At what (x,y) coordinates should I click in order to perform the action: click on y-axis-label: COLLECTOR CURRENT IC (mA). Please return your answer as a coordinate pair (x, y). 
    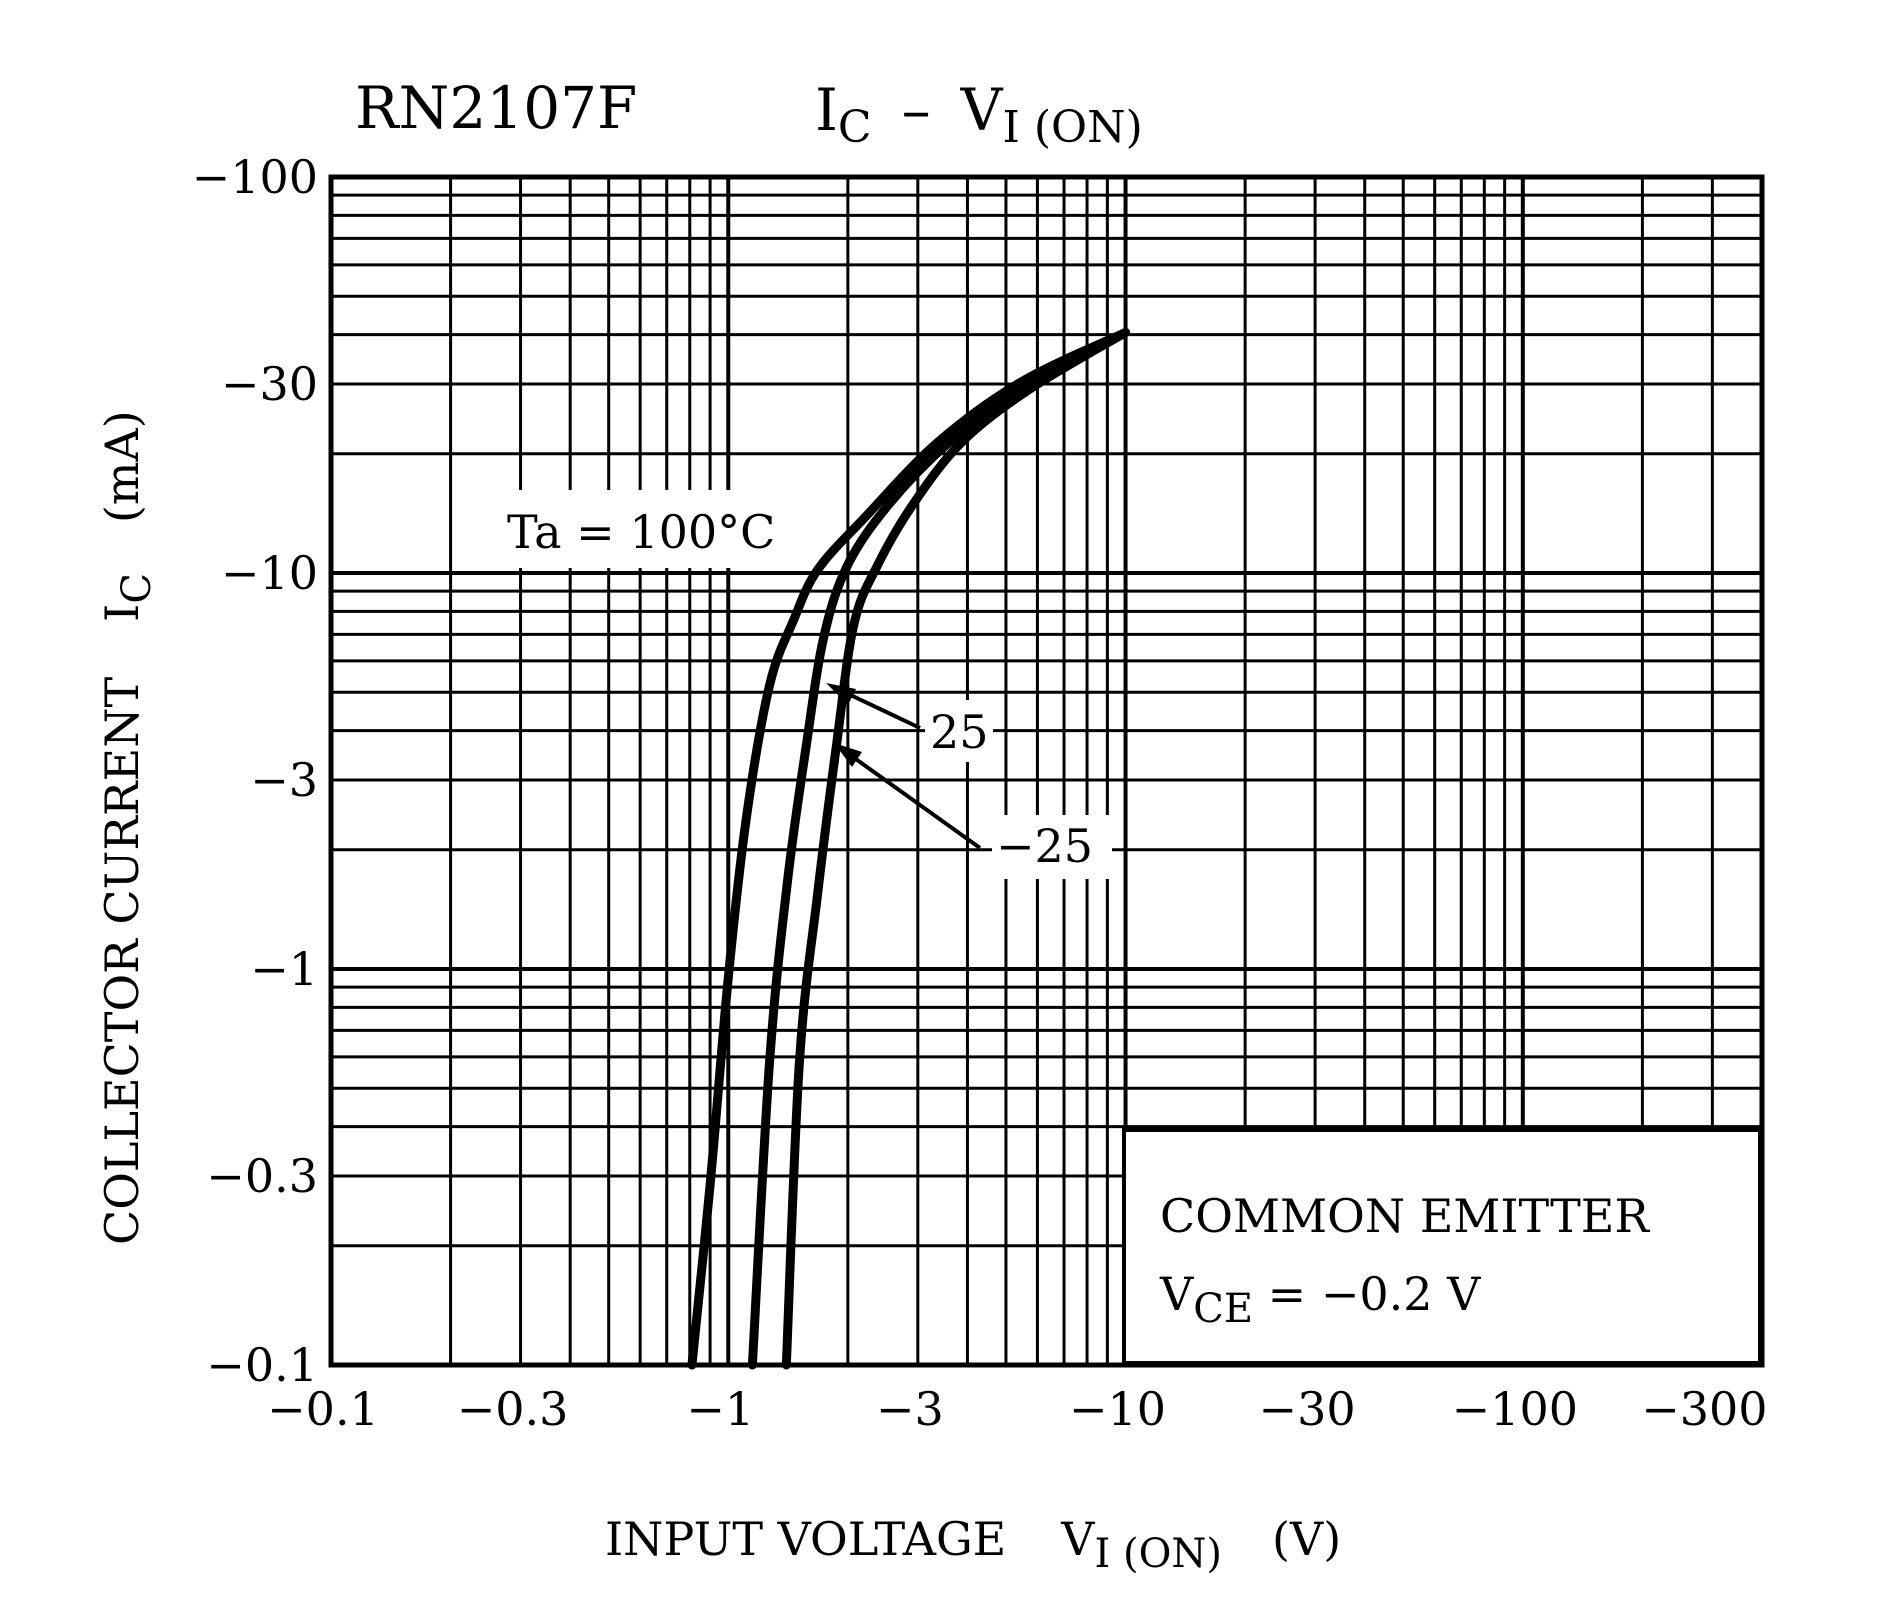
    Looking at the image, I should click on (127, 827).